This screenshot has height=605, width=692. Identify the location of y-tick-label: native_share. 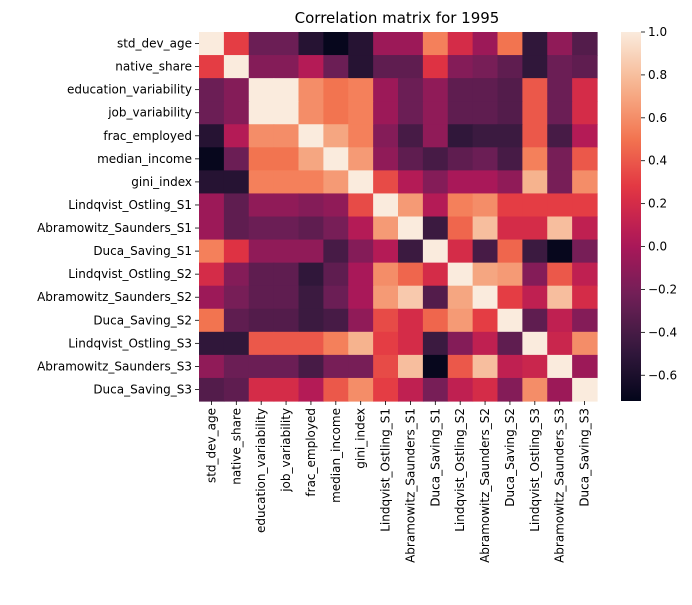
(153, 67).